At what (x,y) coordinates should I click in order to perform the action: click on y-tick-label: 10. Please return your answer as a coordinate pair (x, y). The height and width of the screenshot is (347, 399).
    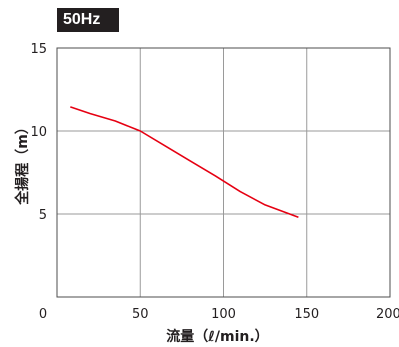
    Looking at the image, I should click on (38, 132).